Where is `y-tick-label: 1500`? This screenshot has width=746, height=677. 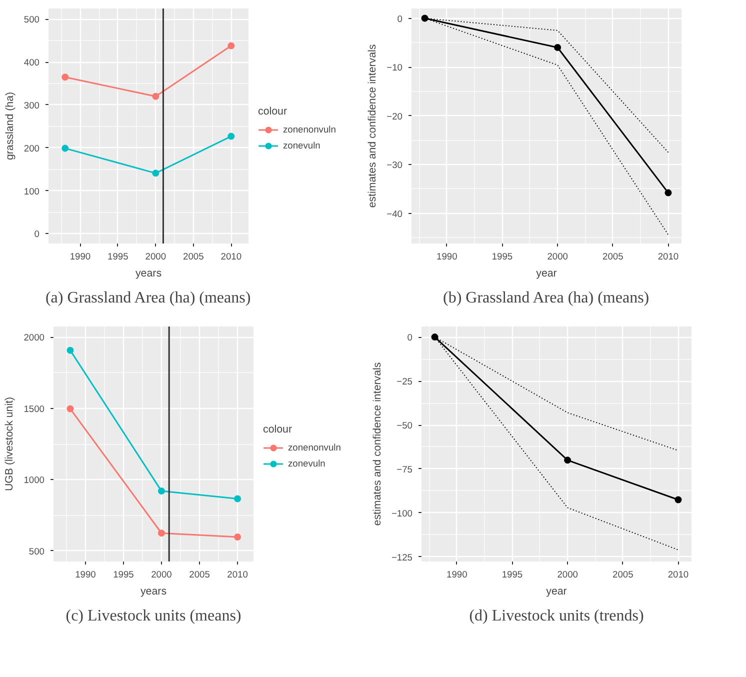 y-tick-label: 1500 is located at coordinates (34, 409).